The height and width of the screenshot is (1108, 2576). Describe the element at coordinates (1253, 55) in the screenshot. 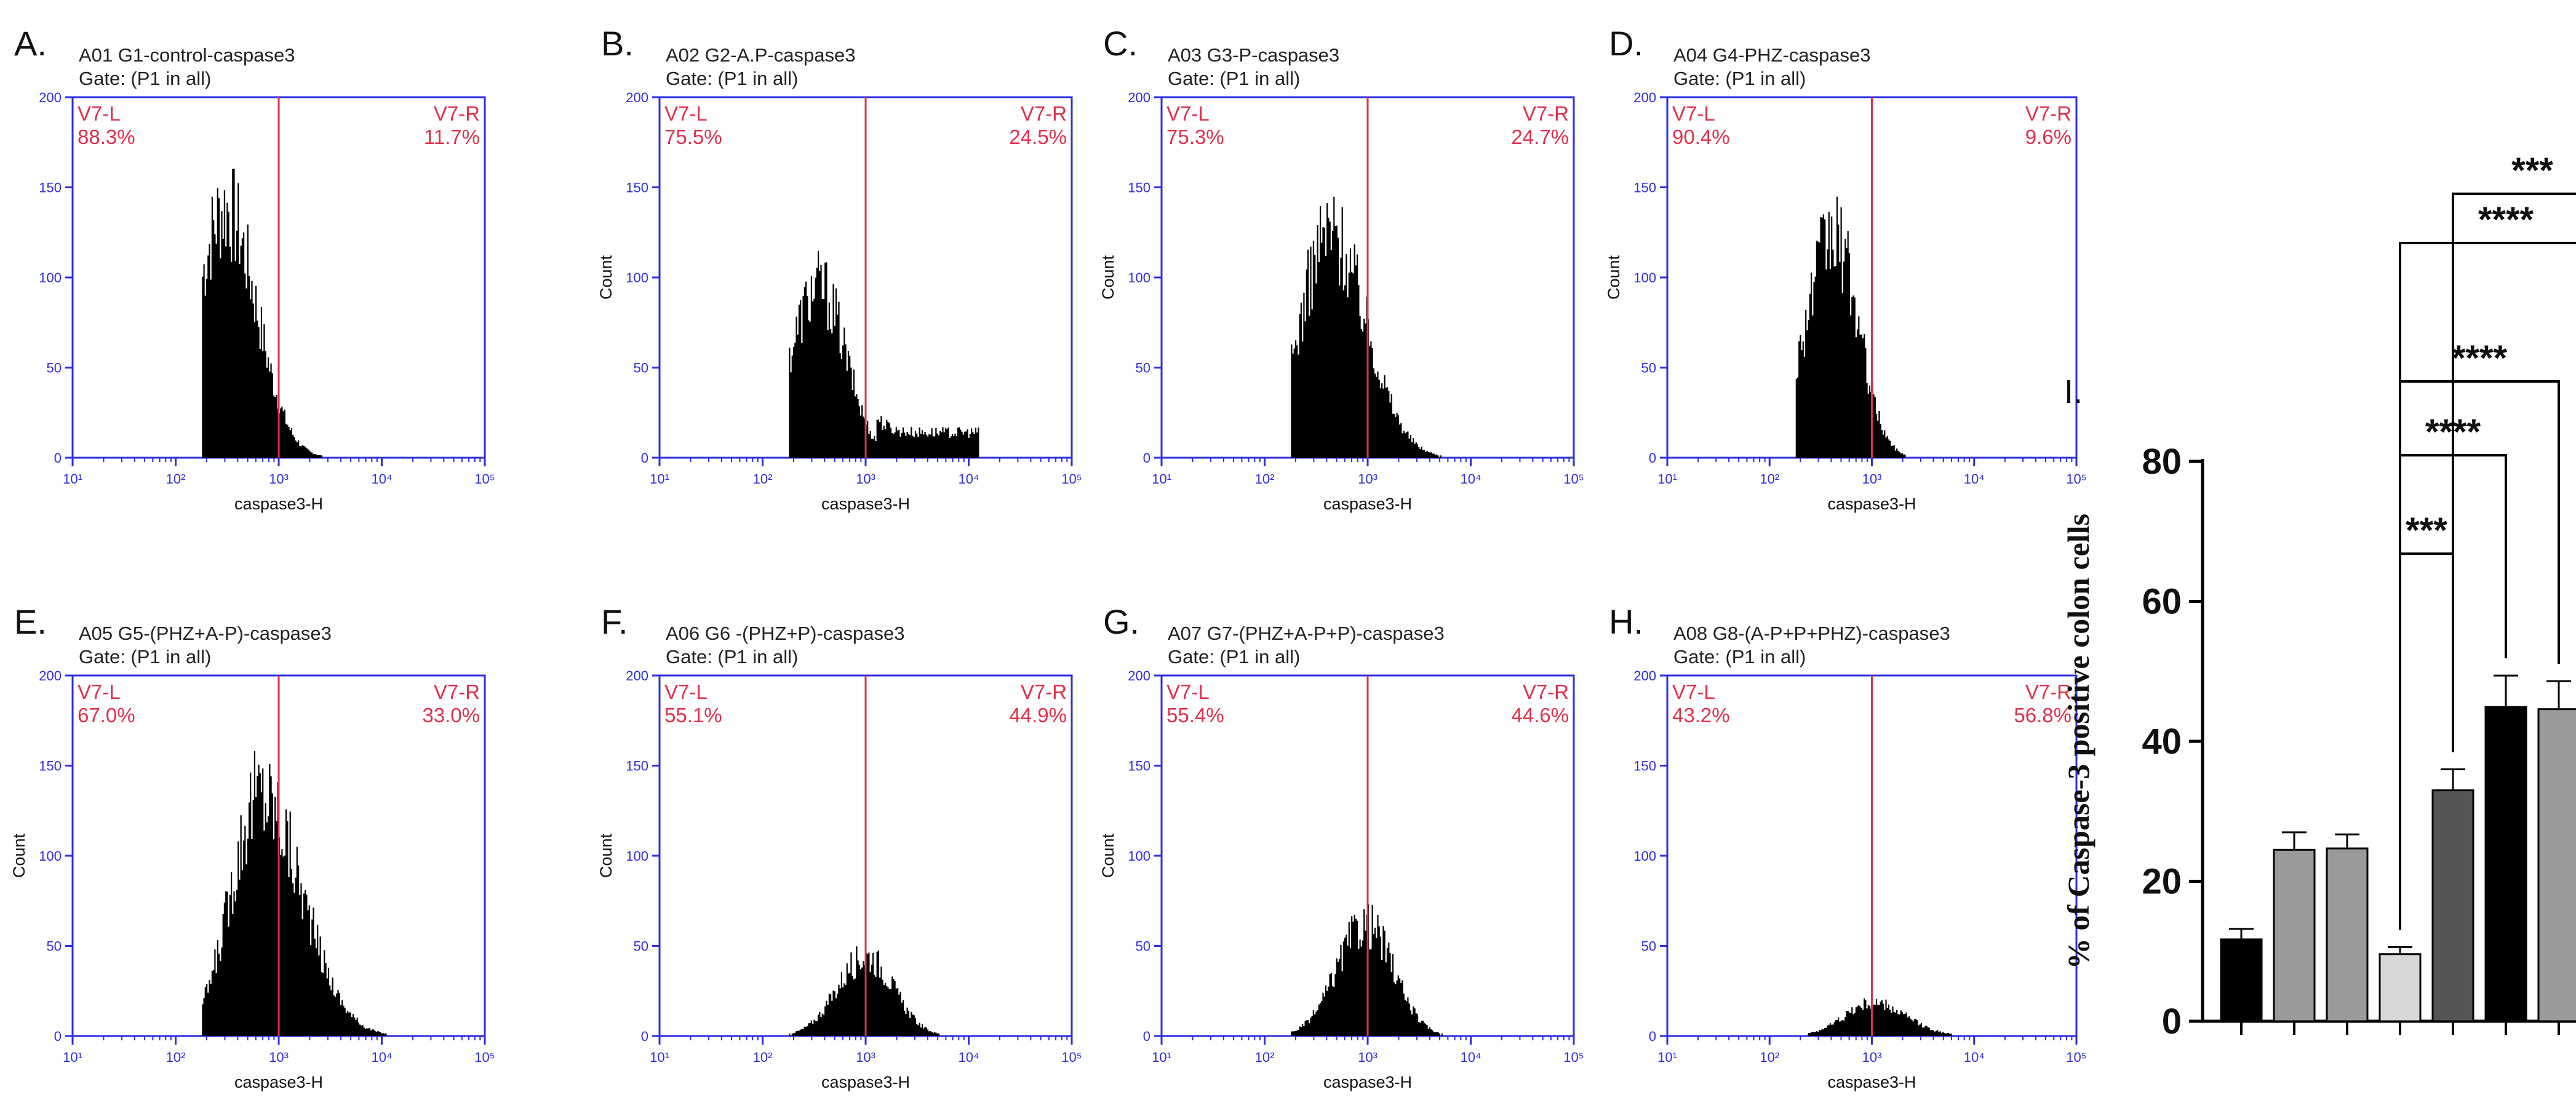

I see `sample-title: A03 G3-P-caspase3` at that location.